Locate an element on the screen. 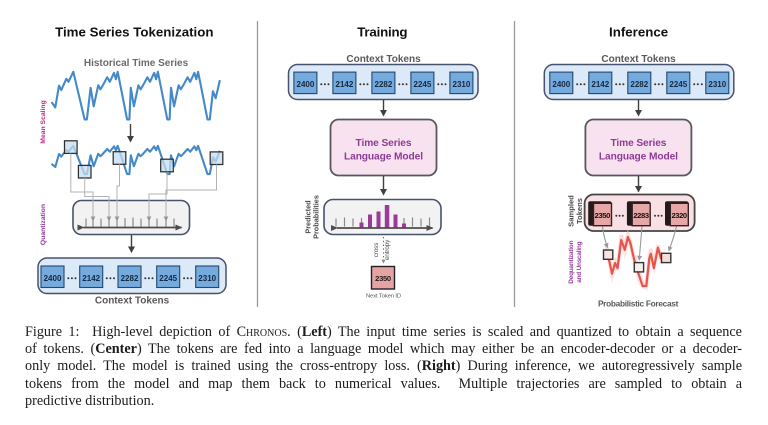  svg-text: Time Series Tokenization is located at coordinates (134, 31).